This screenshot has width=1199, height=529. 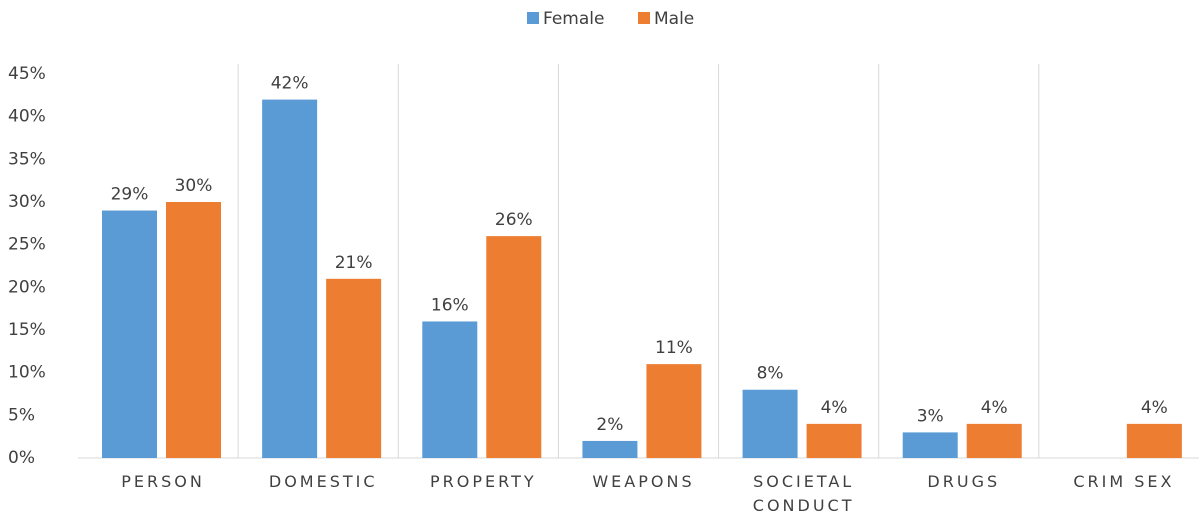 I want to click on y-tick-label: 40%, so click(x=27, y=117).